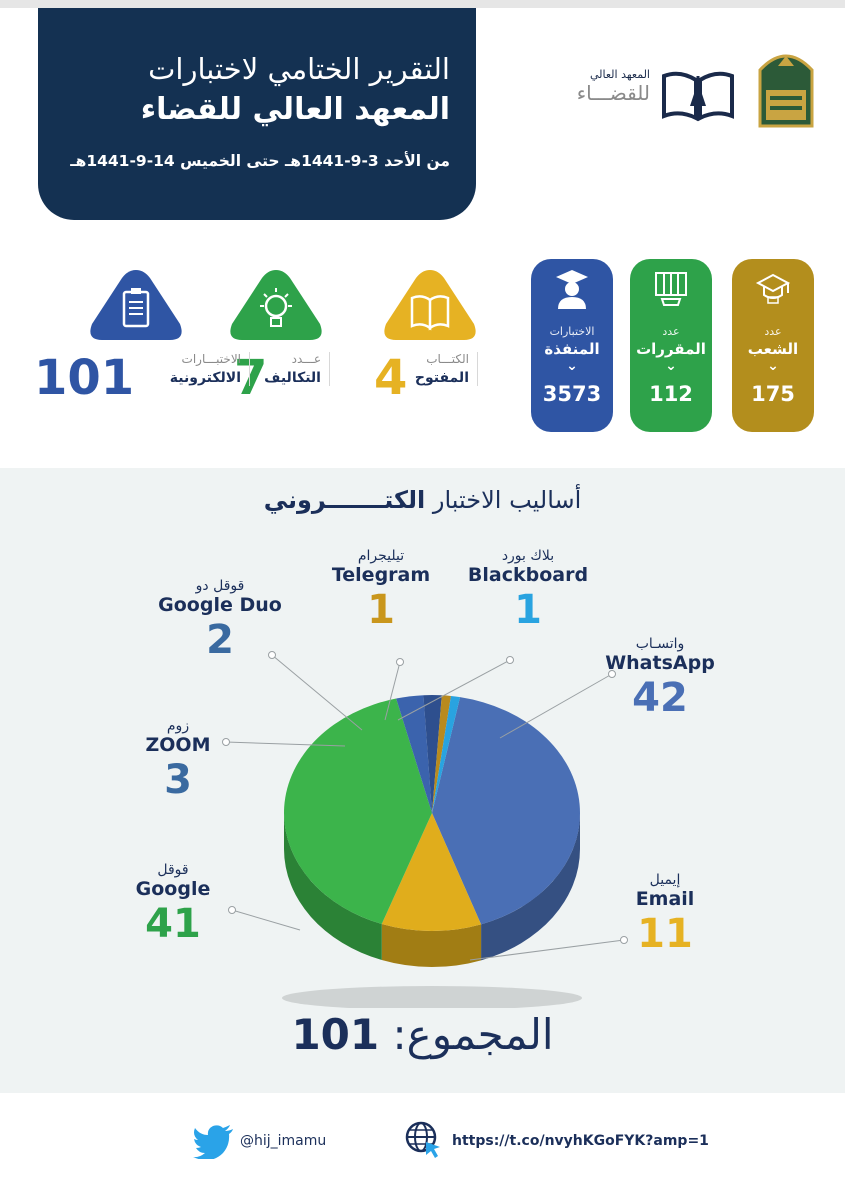 This screenshot has width=845, height=1200. What do you see at coordinates (80, 378) in the screenshot?
I see `stat-big-number: 101` at bounding box center [80, 378].